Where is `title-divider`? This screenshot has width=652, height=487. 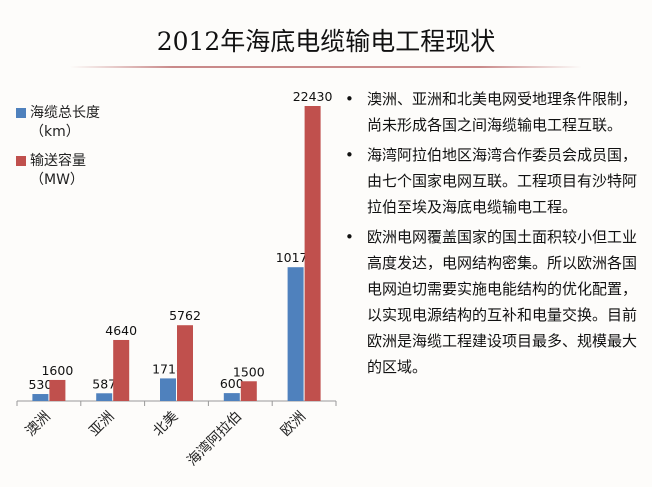
title-divider is located at coordinates (326, 67).